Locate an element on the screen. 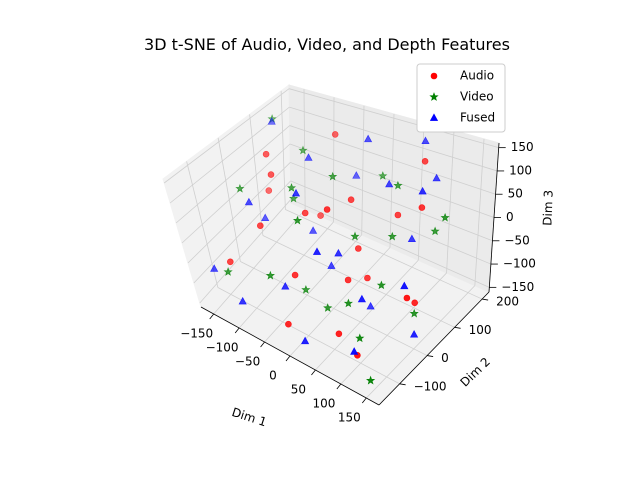  x-tick-label: −50 is located at coordinates (247, 362).